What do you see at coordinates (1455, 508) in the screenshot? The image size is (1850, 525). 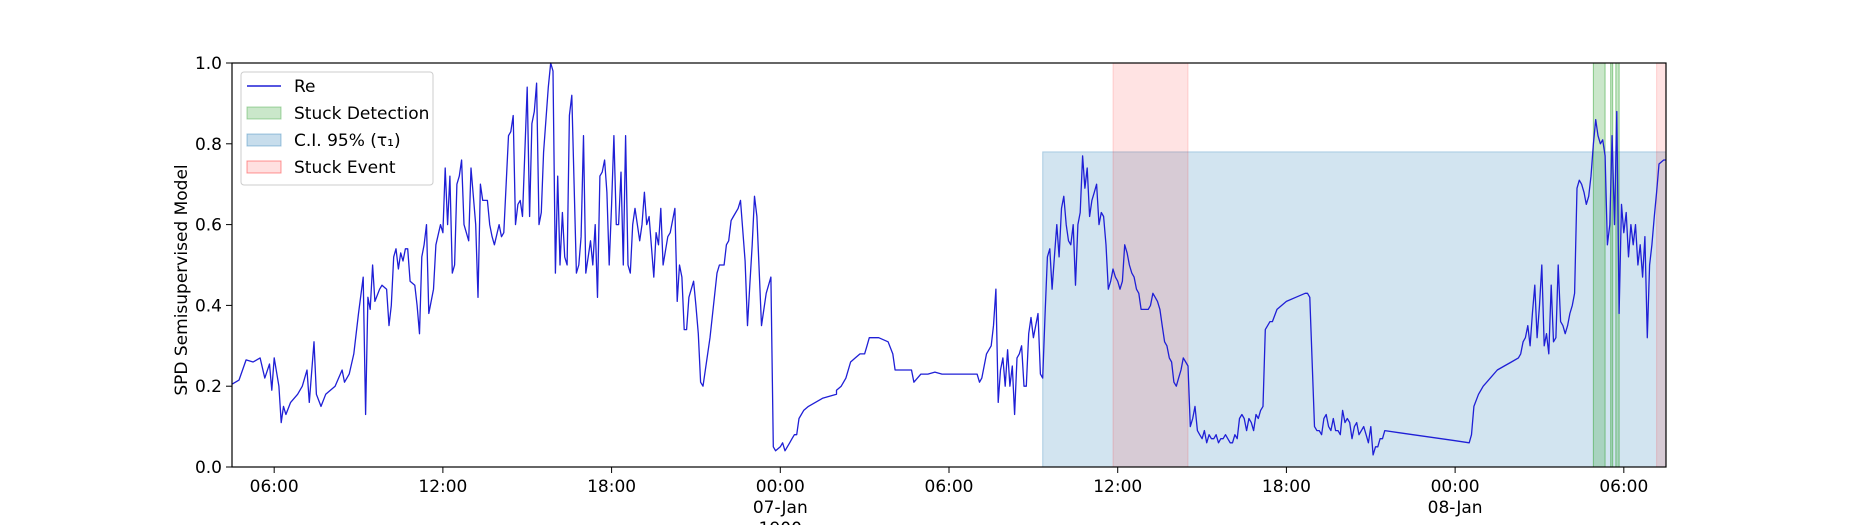 I see `x-tick-label: 08-Jan` at bounding box center [1455, 508].